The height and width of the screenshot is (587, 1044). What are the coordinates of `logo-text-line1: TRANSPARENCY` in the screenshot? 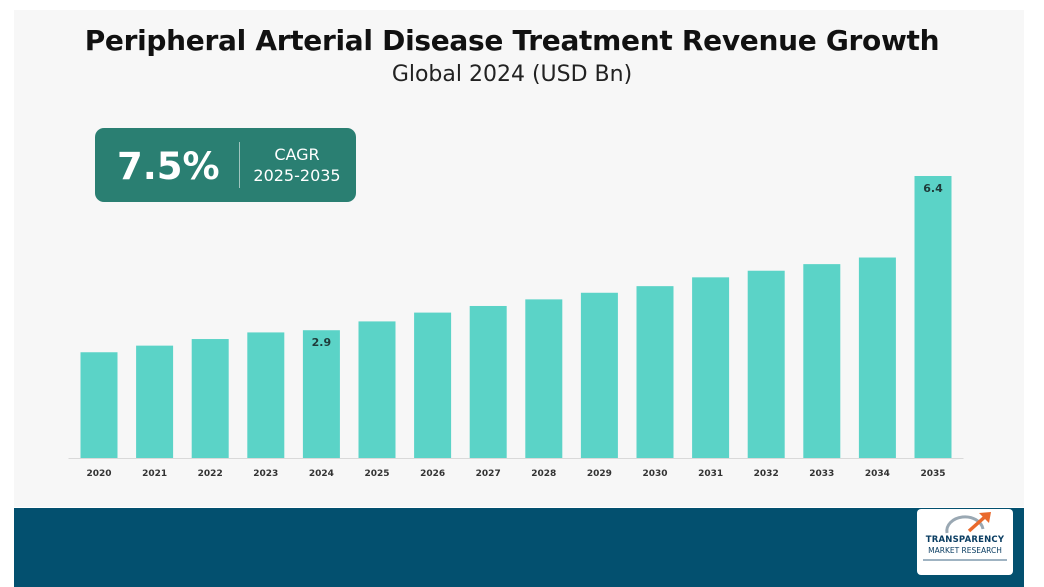 It's located at (965, 540).